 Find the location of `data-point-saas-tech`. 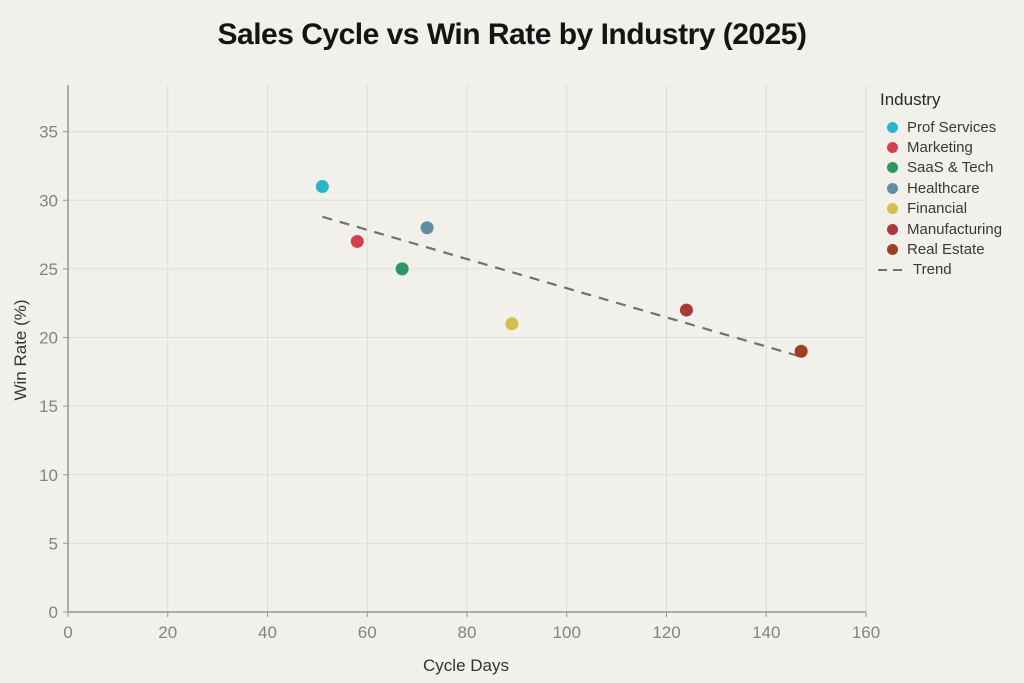

data-point-saas-tech is located at coordinates (402, 269).